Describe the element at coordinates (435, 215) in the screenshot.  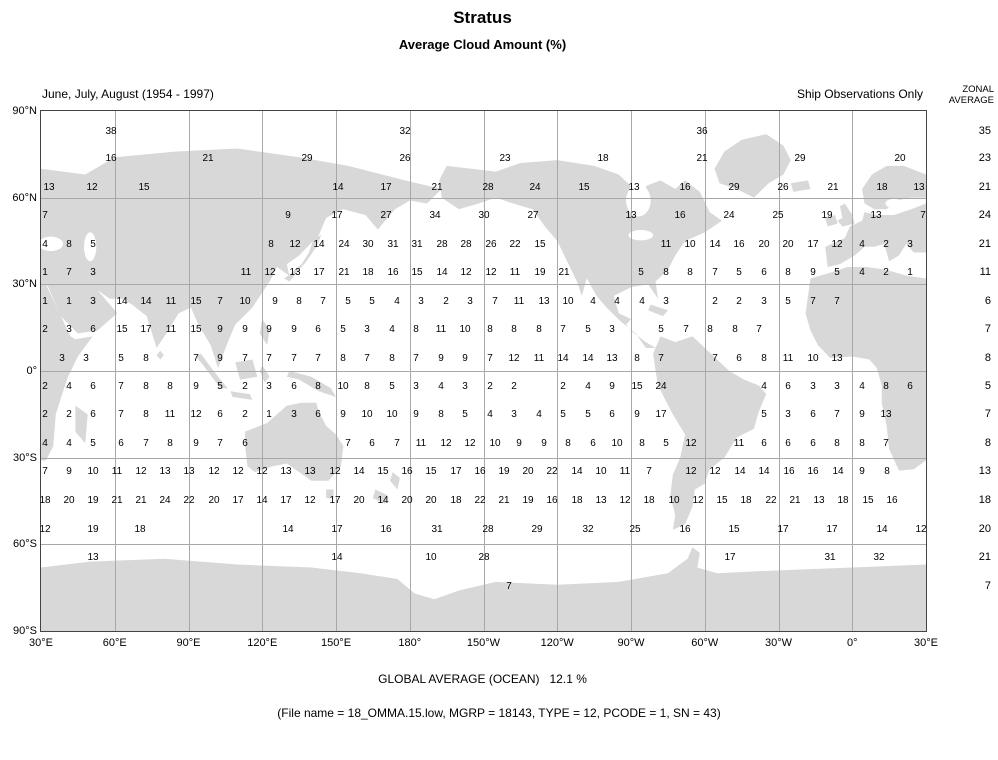
I see `grid-value: 34` at that location.